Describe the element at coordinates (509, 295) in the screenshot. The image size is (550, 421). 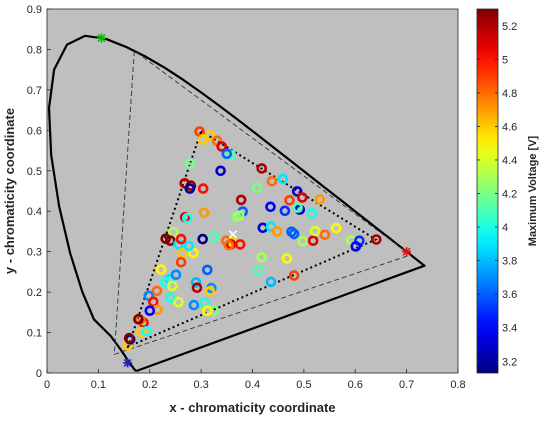
I see `colorbar-tick-label: 3.6` at that location.